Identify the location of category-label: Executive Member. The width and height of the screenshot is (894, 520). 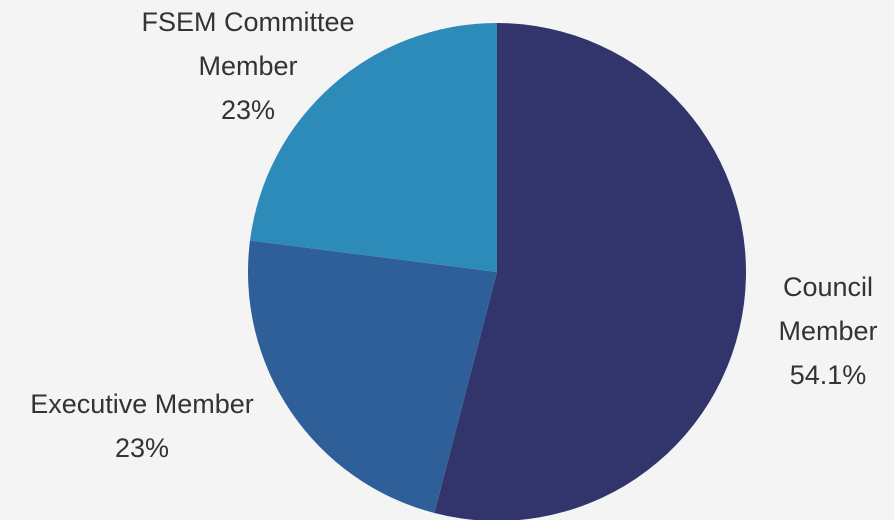
(142, 404).